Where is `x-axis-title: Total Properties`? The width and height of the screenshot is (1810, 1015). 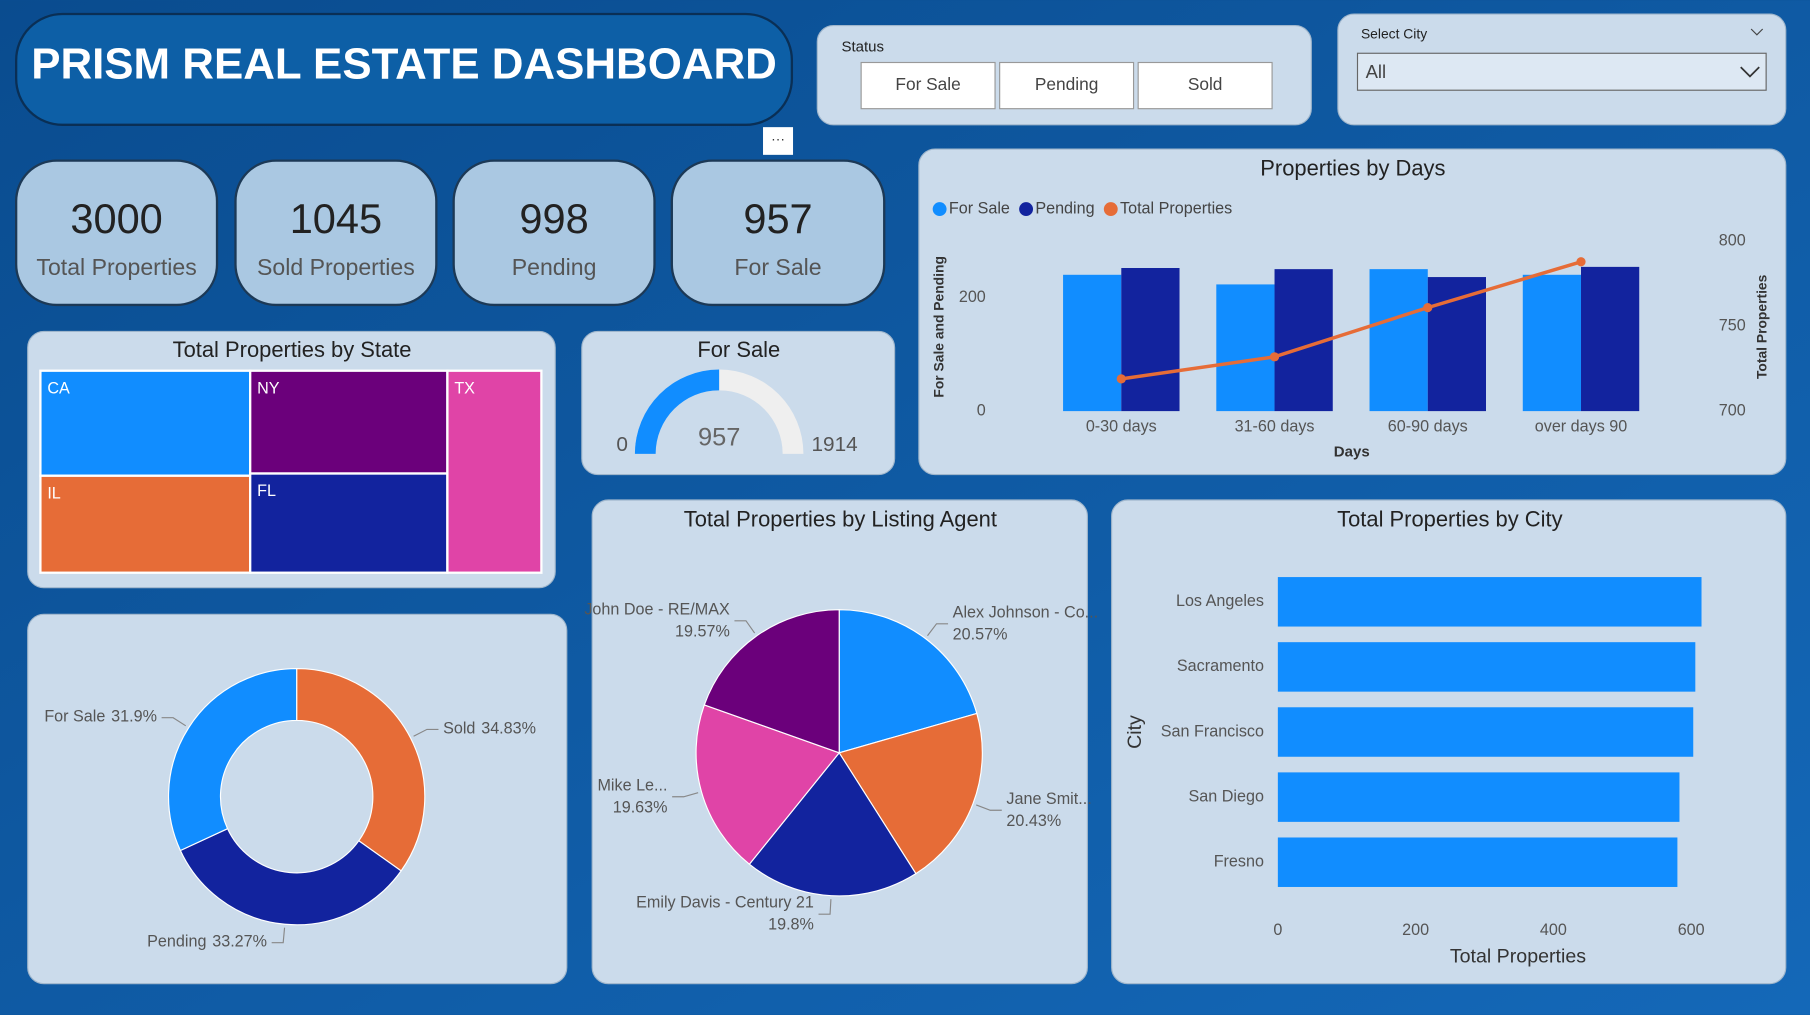
x-axis-title: Total Properties is located at coordinates (1518, 956).